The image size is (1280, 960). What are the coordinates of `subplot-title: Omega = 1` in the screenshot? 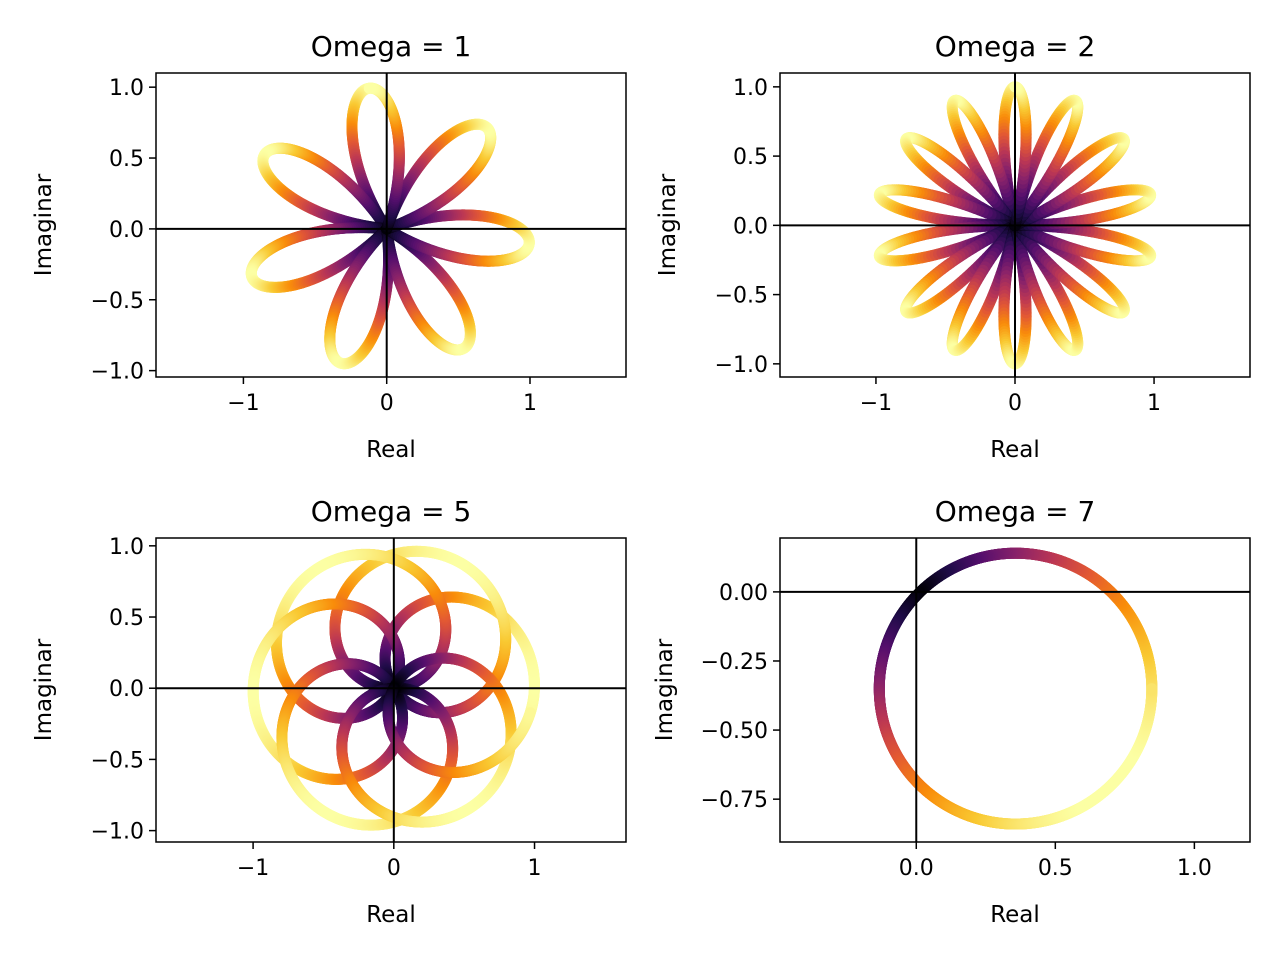 It's located at (391, 46).